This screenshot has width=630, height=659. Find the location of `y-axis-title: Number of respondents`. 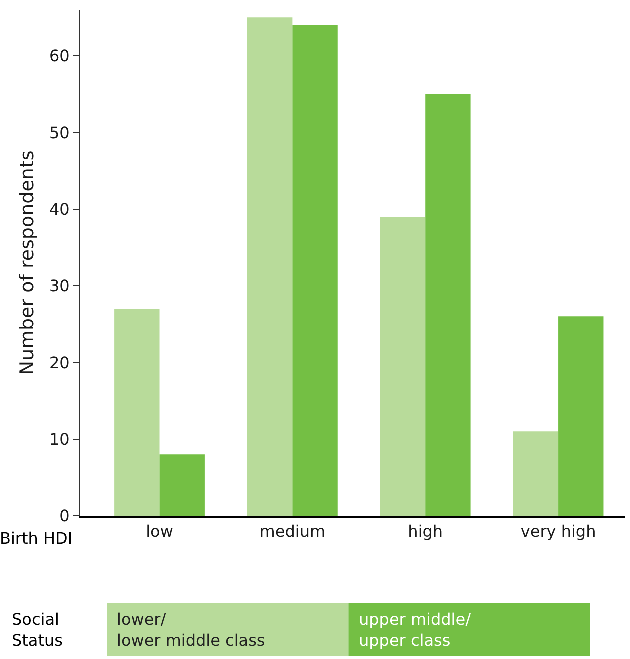

y-axis-title: Number of respondents is located at coordinates (27, 263).